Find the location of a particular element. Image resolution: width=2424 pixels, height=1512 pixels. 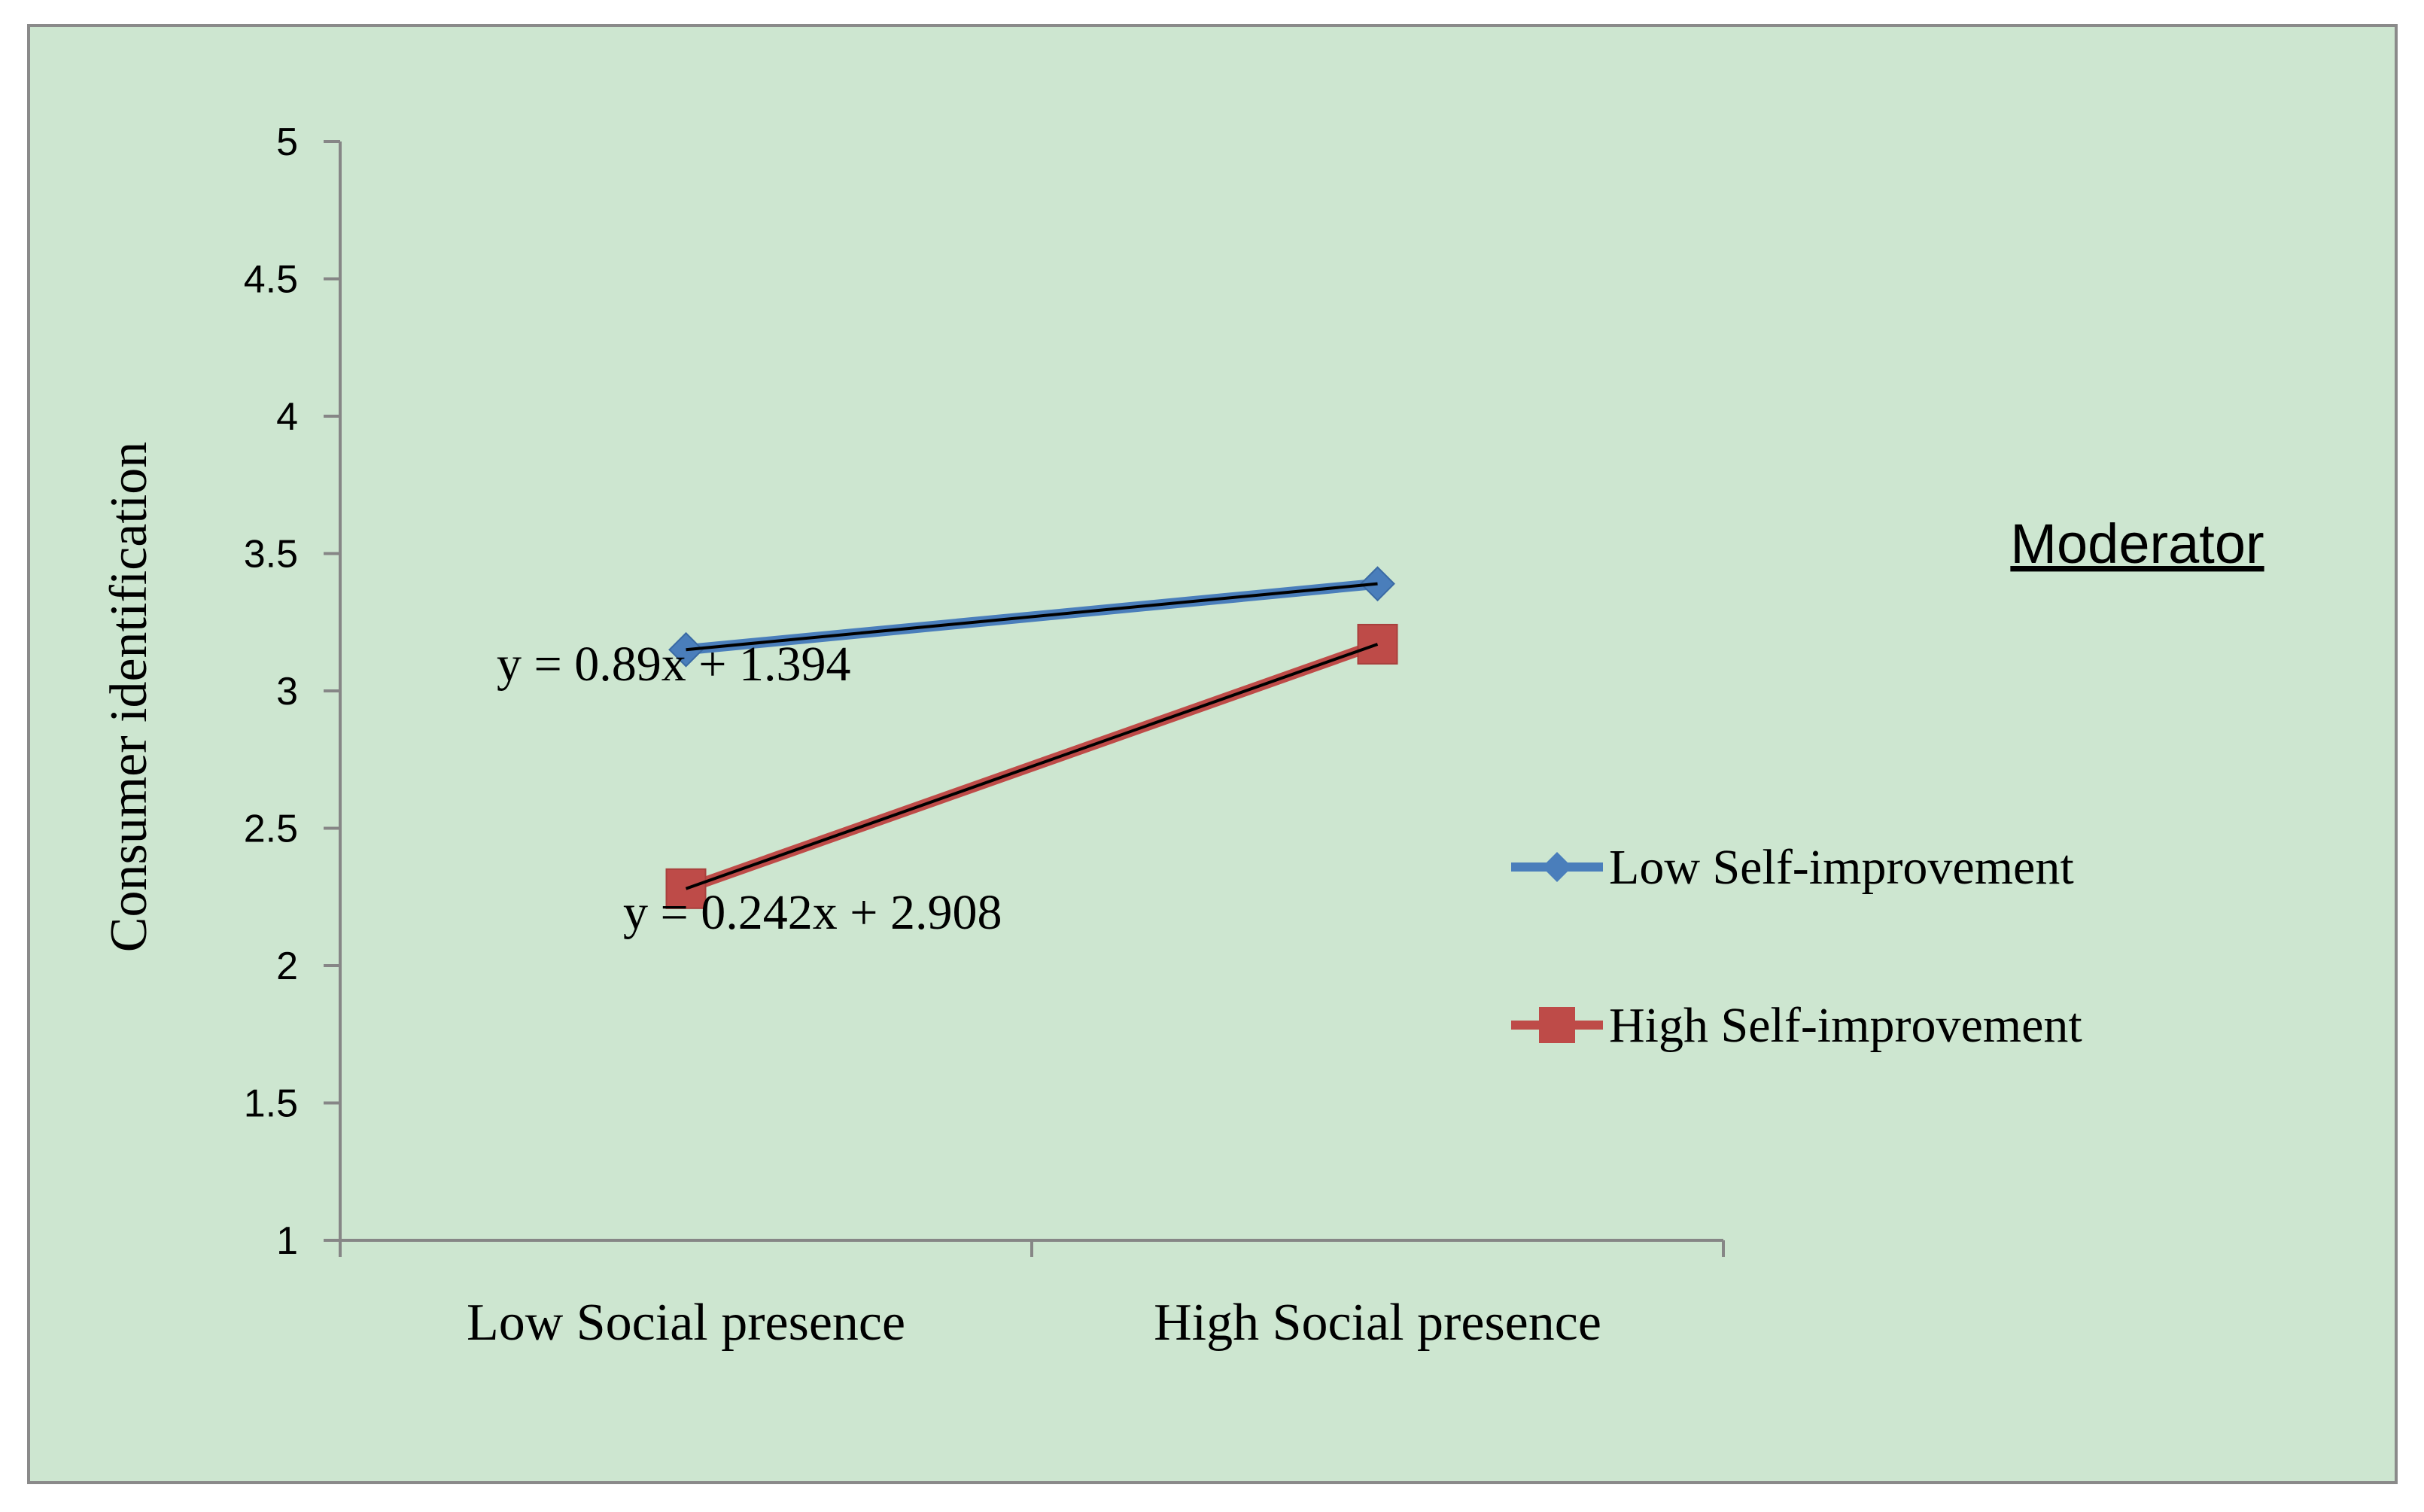

x-tick-label: Low Social presence is located at coordinates (686, 1323).